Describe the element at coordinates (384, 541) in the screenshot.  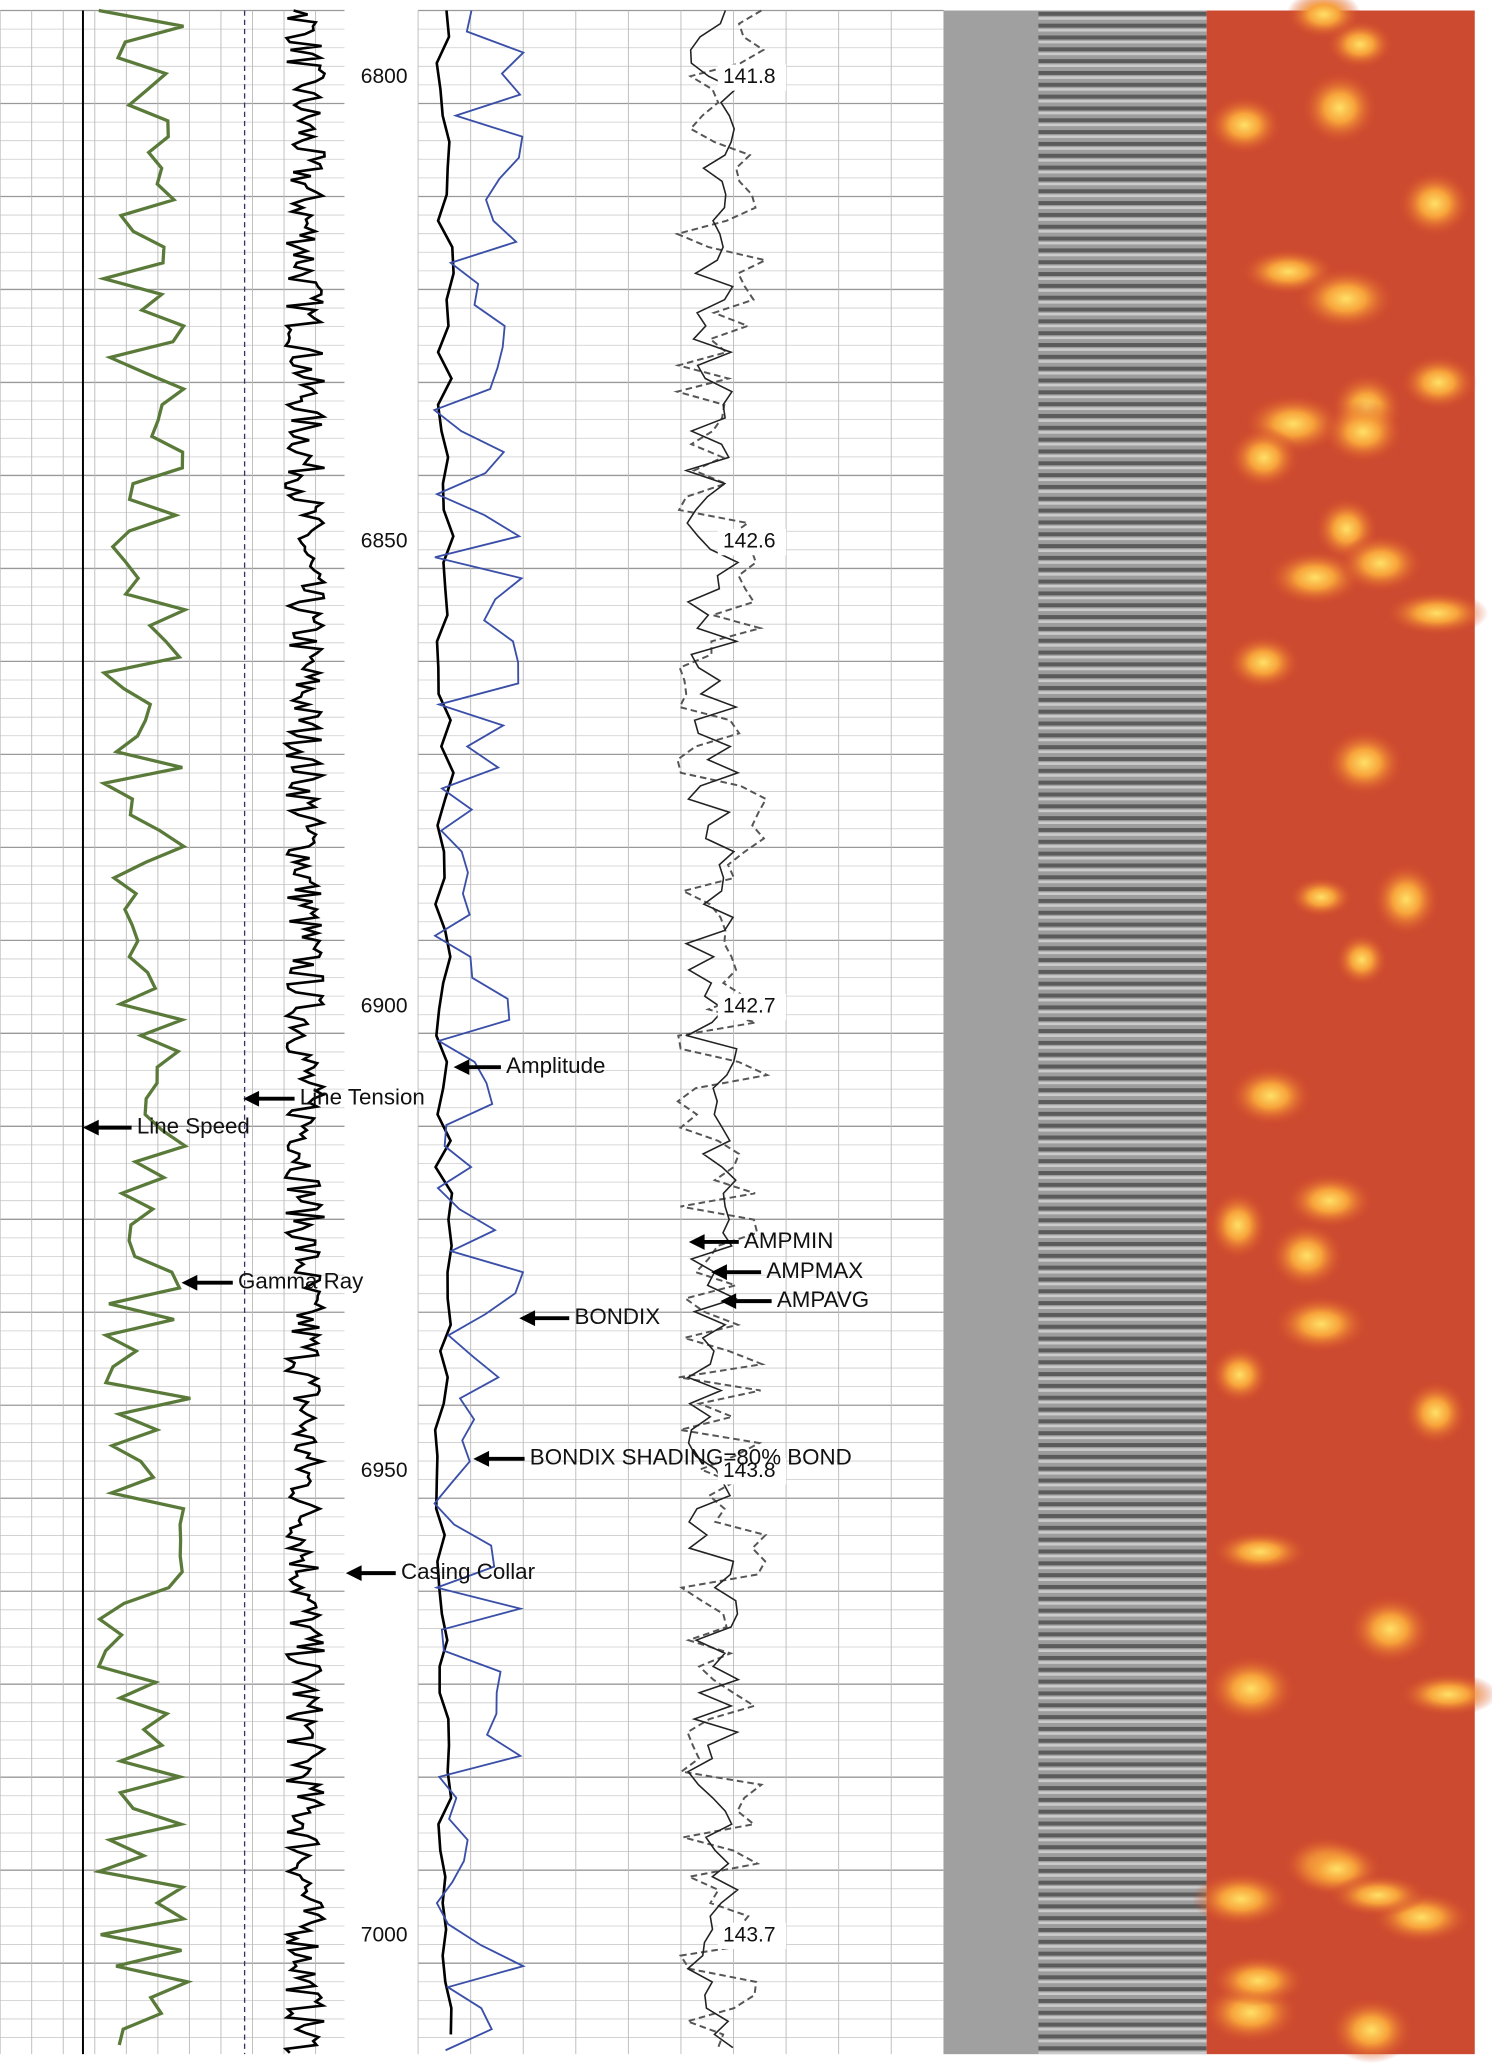
I see `depth-label: 6850` at that location.